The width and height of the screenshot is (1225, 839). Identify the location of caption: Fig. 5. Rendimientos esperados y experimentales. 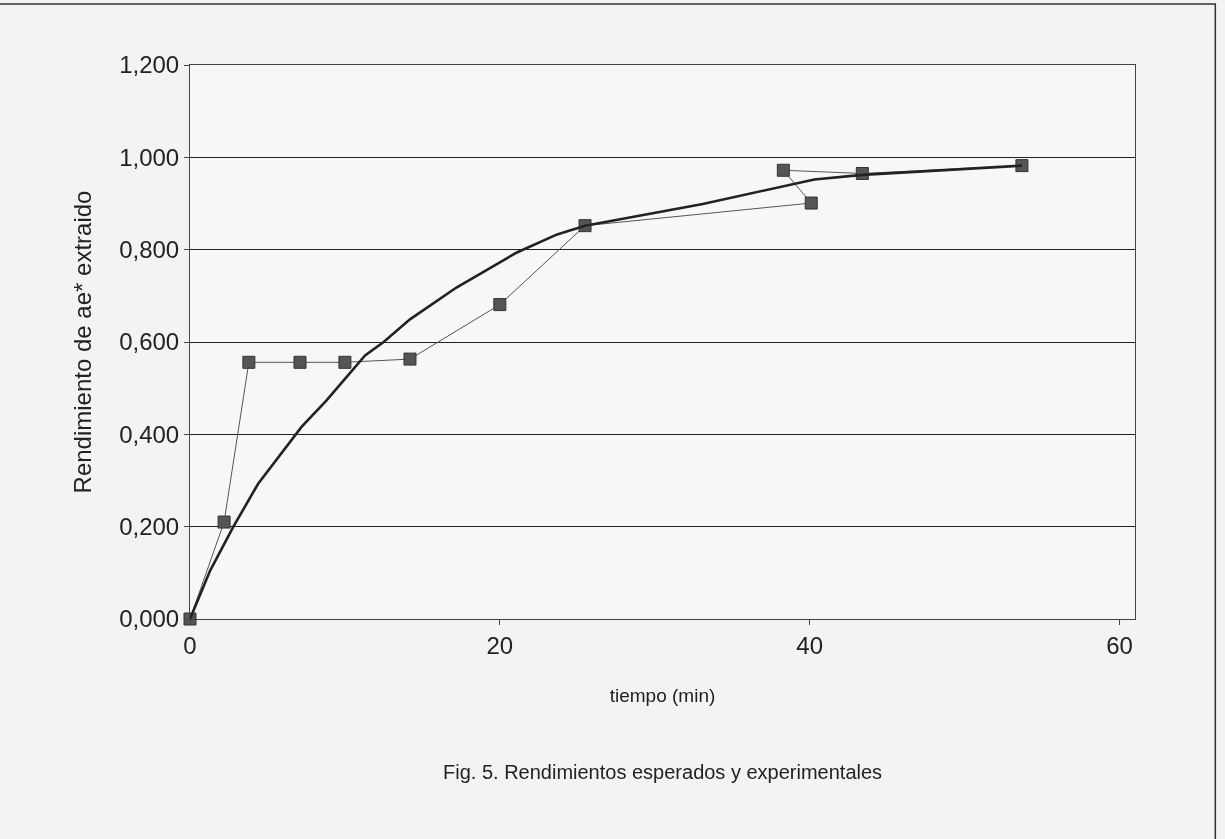
(663, 772).